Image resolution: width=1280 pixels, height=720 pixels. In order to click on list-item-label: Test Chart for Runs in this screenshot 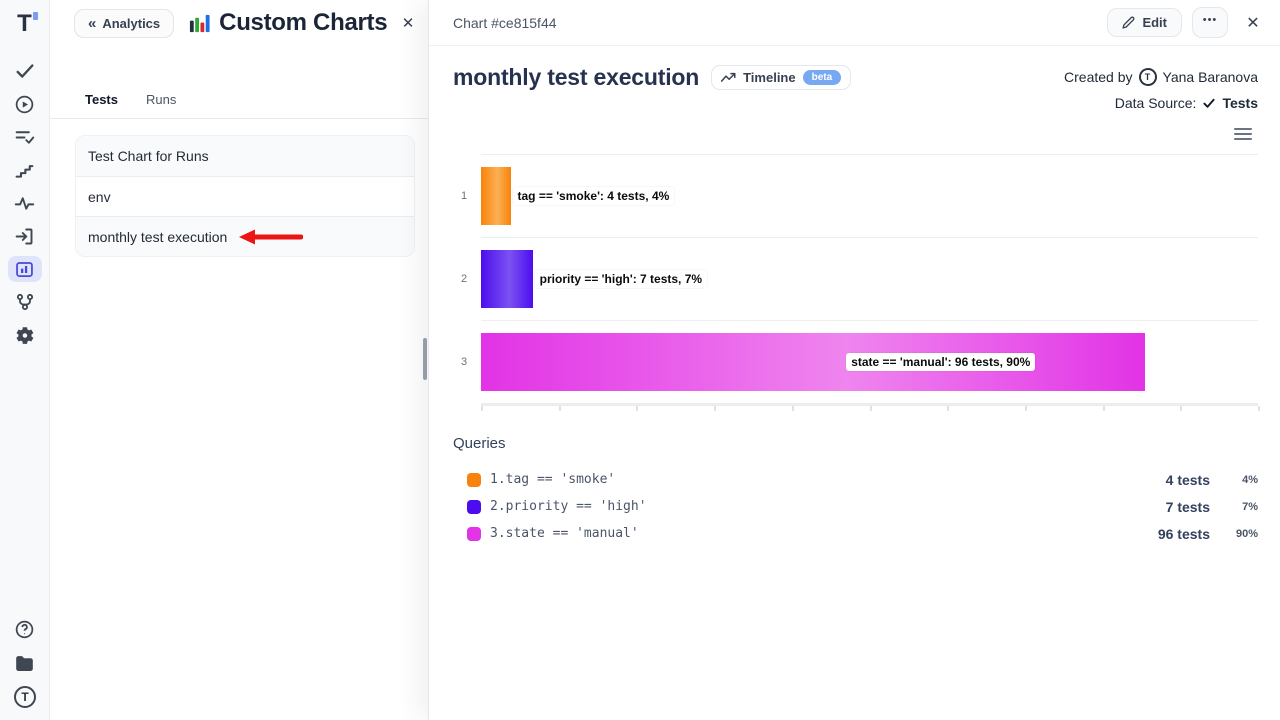, I will do `click(148, 156)`.